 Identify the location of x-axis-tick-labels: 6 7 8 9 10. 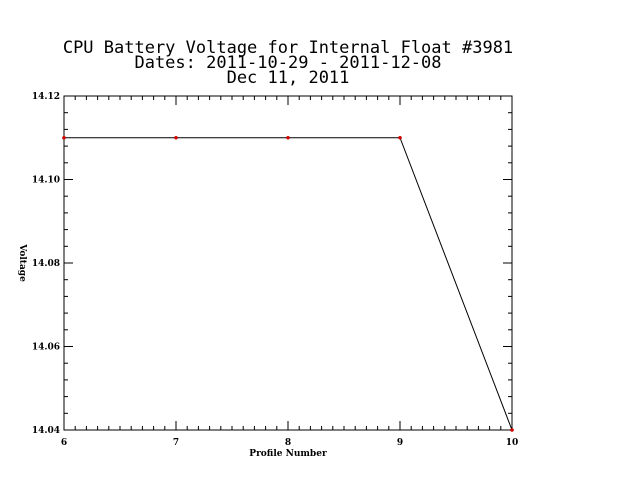
(289, 443).